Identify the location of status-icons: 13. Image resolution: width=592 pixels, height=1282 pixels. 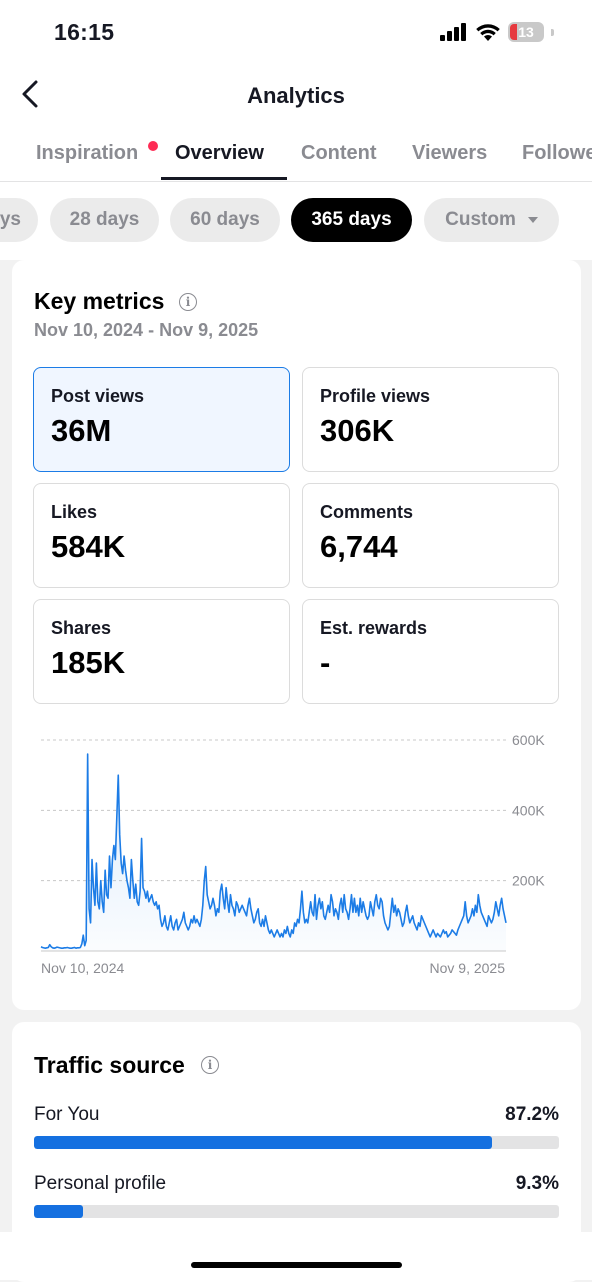
(497, 32).